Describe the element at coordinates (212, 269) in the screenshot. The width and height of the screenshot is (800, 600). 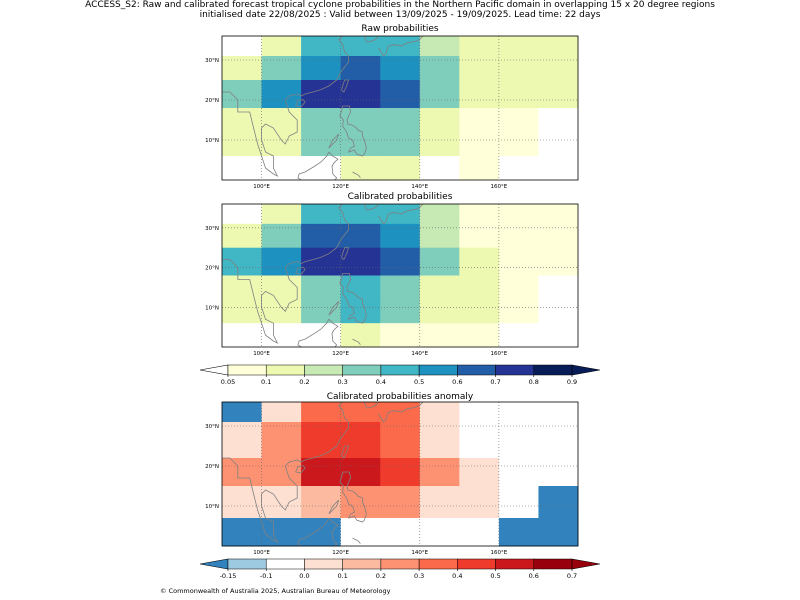
I see `y-tick-label: 20°N` at that location.